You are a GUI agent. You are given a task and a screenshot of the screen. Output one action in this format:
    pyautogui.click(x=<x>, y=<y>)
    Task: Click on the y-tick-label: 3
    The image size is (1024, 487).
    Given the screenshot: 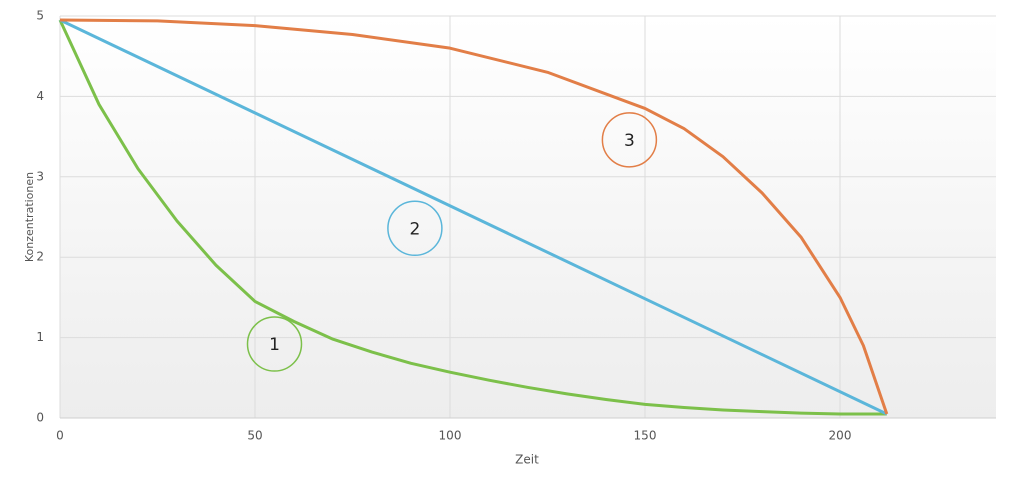 What is the action you would take?
    pyautogui.click(x=40, y=176)
    